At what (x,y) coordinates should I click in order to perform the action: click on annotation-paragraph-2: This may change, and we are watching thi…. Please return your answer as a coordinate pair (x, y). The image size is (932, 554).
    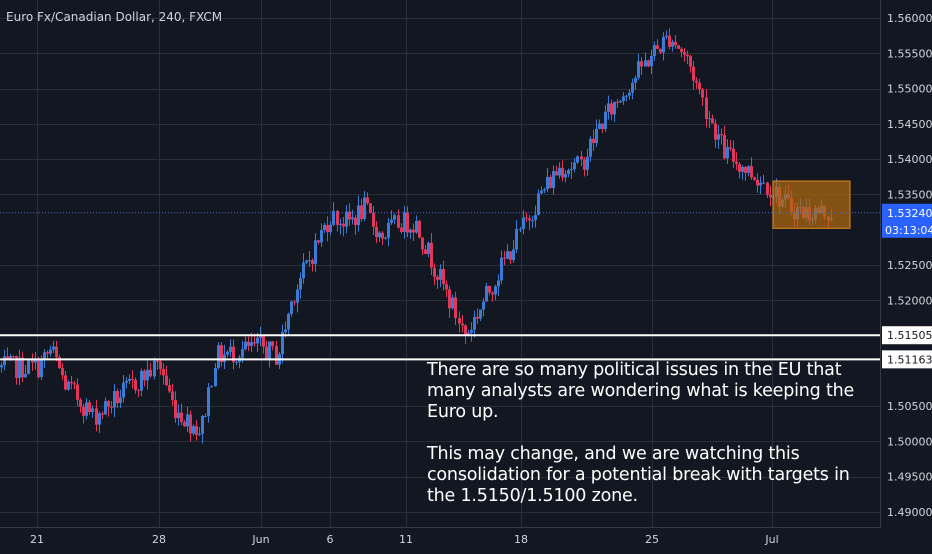
    Looking at the image, I should click on (638, 475).